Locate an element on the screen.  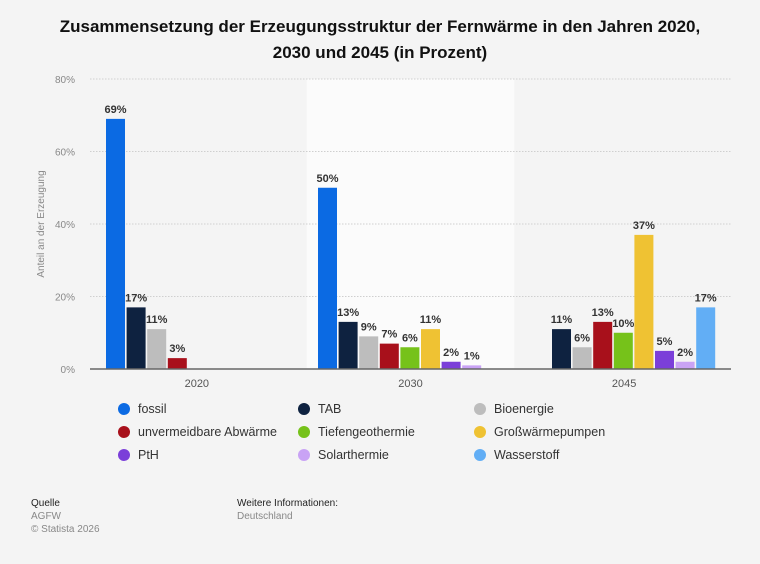
value-label: 69% is located at coordinates (115, 110).